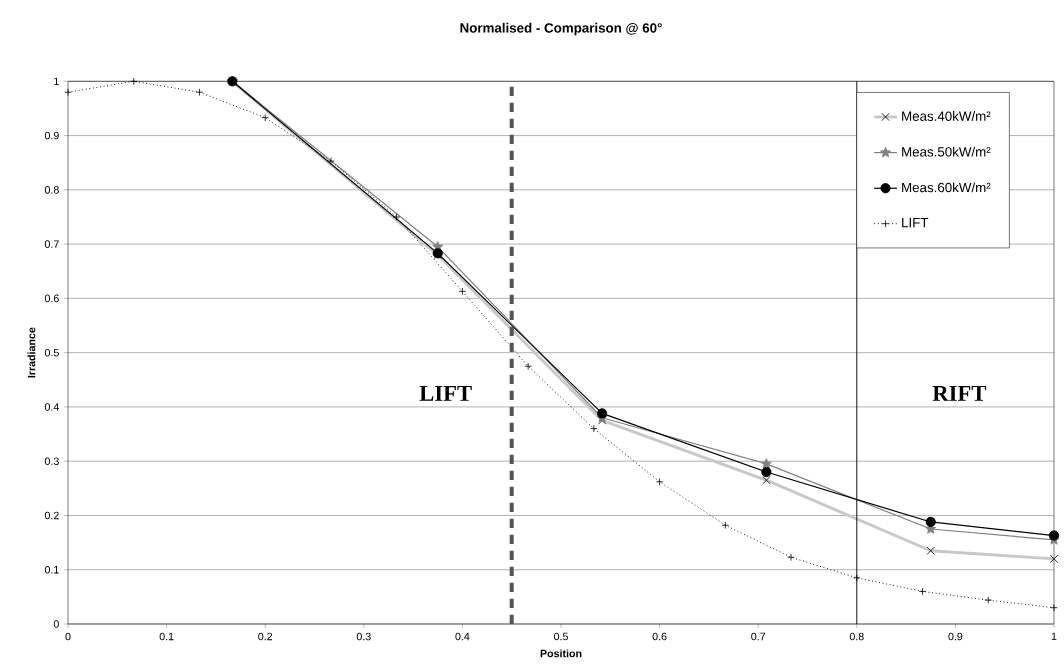  What do you see at coordinates (51, 298) in the screenshot?
I see `y-tick-label: 0.6` at bounding box center [51, 298].